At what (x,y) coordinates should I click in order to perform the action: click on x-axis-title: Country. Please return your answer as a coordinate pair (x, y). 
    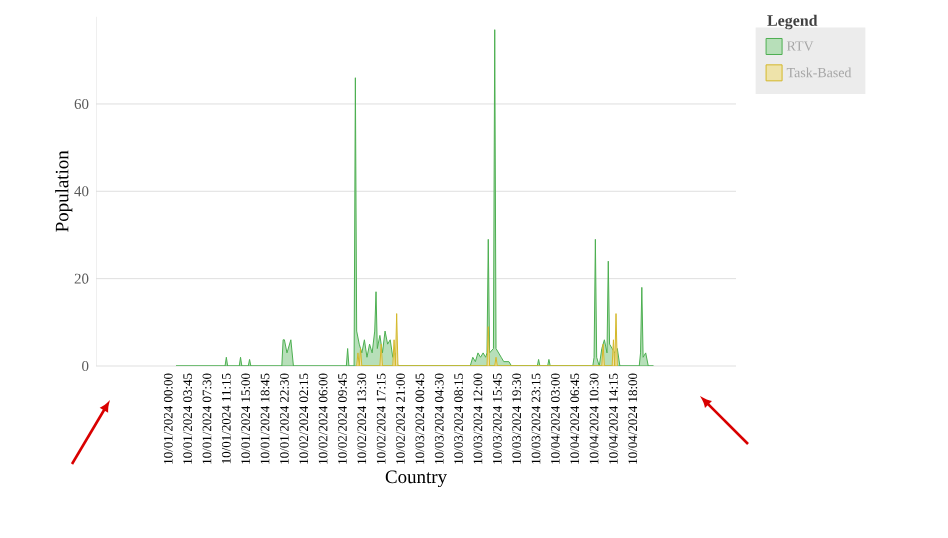
    Looking at the image, I should click on (416, 479).